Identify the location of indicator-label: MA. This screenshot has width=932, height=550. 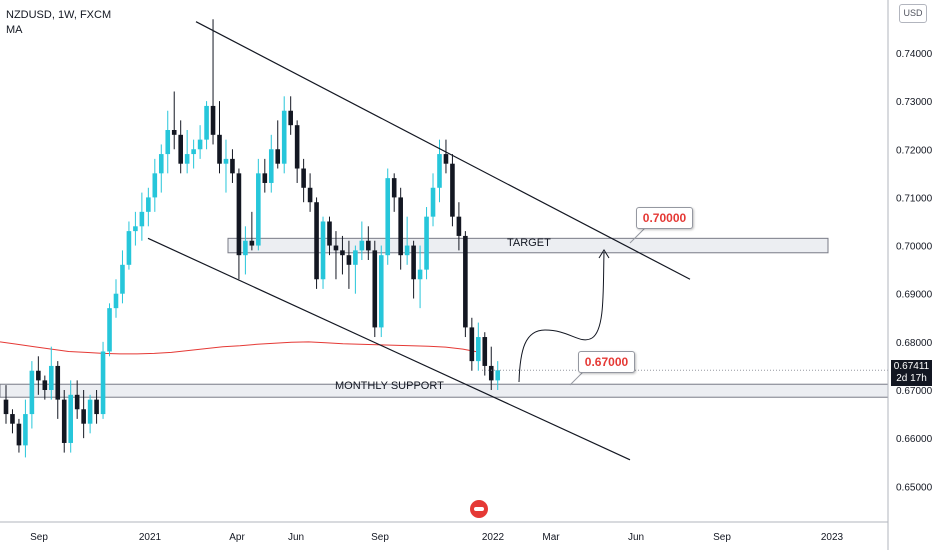
(14, 30).